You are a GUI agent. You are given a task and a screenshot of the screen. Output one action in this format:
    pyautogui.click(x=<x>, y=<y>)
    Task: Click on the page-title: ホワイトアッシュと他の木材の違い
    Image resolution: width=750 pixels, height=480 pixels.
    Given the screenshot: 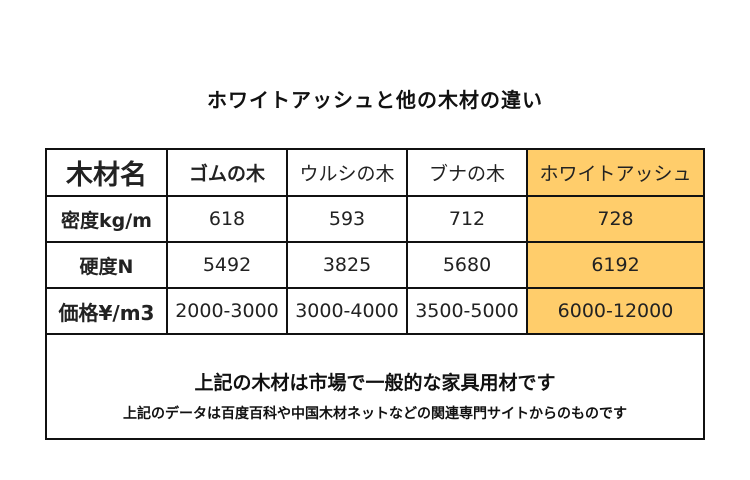 What is the action you would take?
    pyautogui.click(x=375, y=100)
    